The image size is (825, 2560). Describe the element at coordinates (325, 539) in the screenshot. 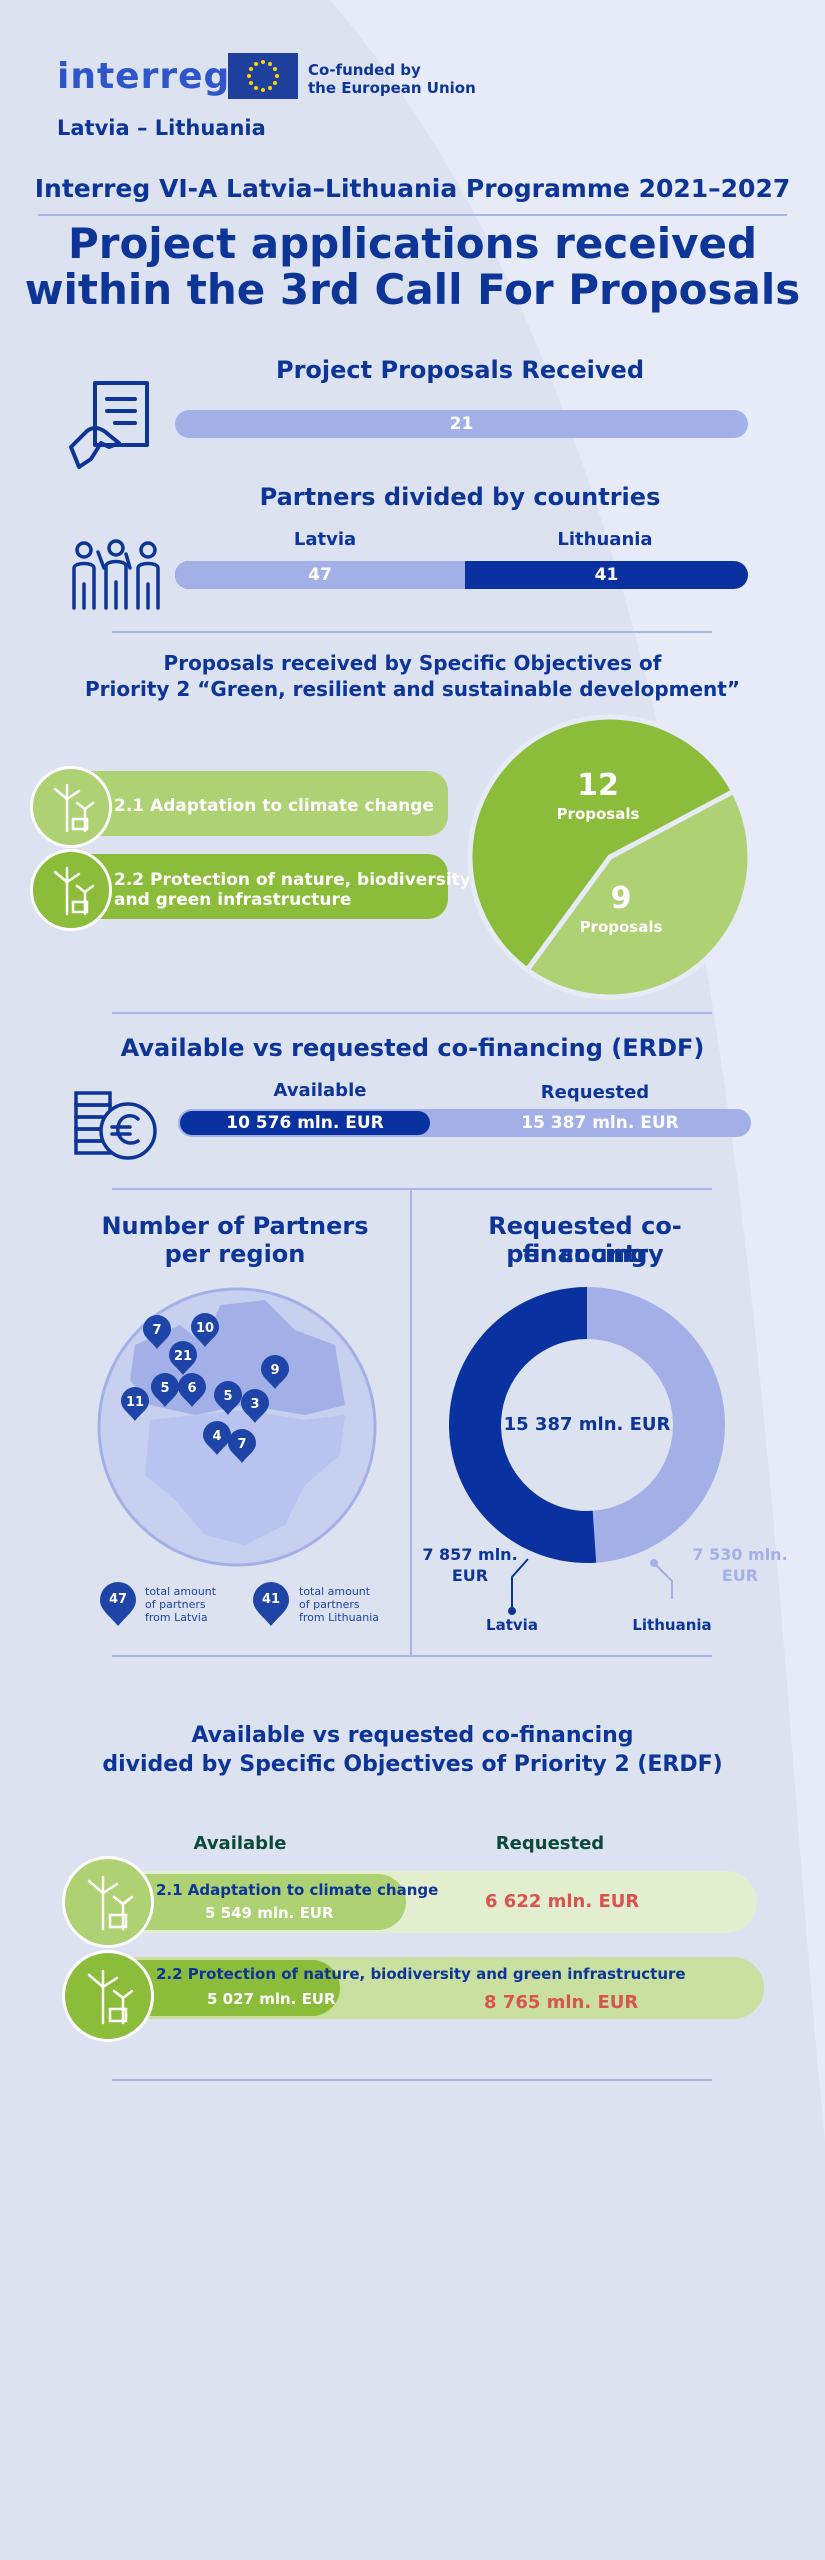

I see `latvia-label: Latvia` at that location.